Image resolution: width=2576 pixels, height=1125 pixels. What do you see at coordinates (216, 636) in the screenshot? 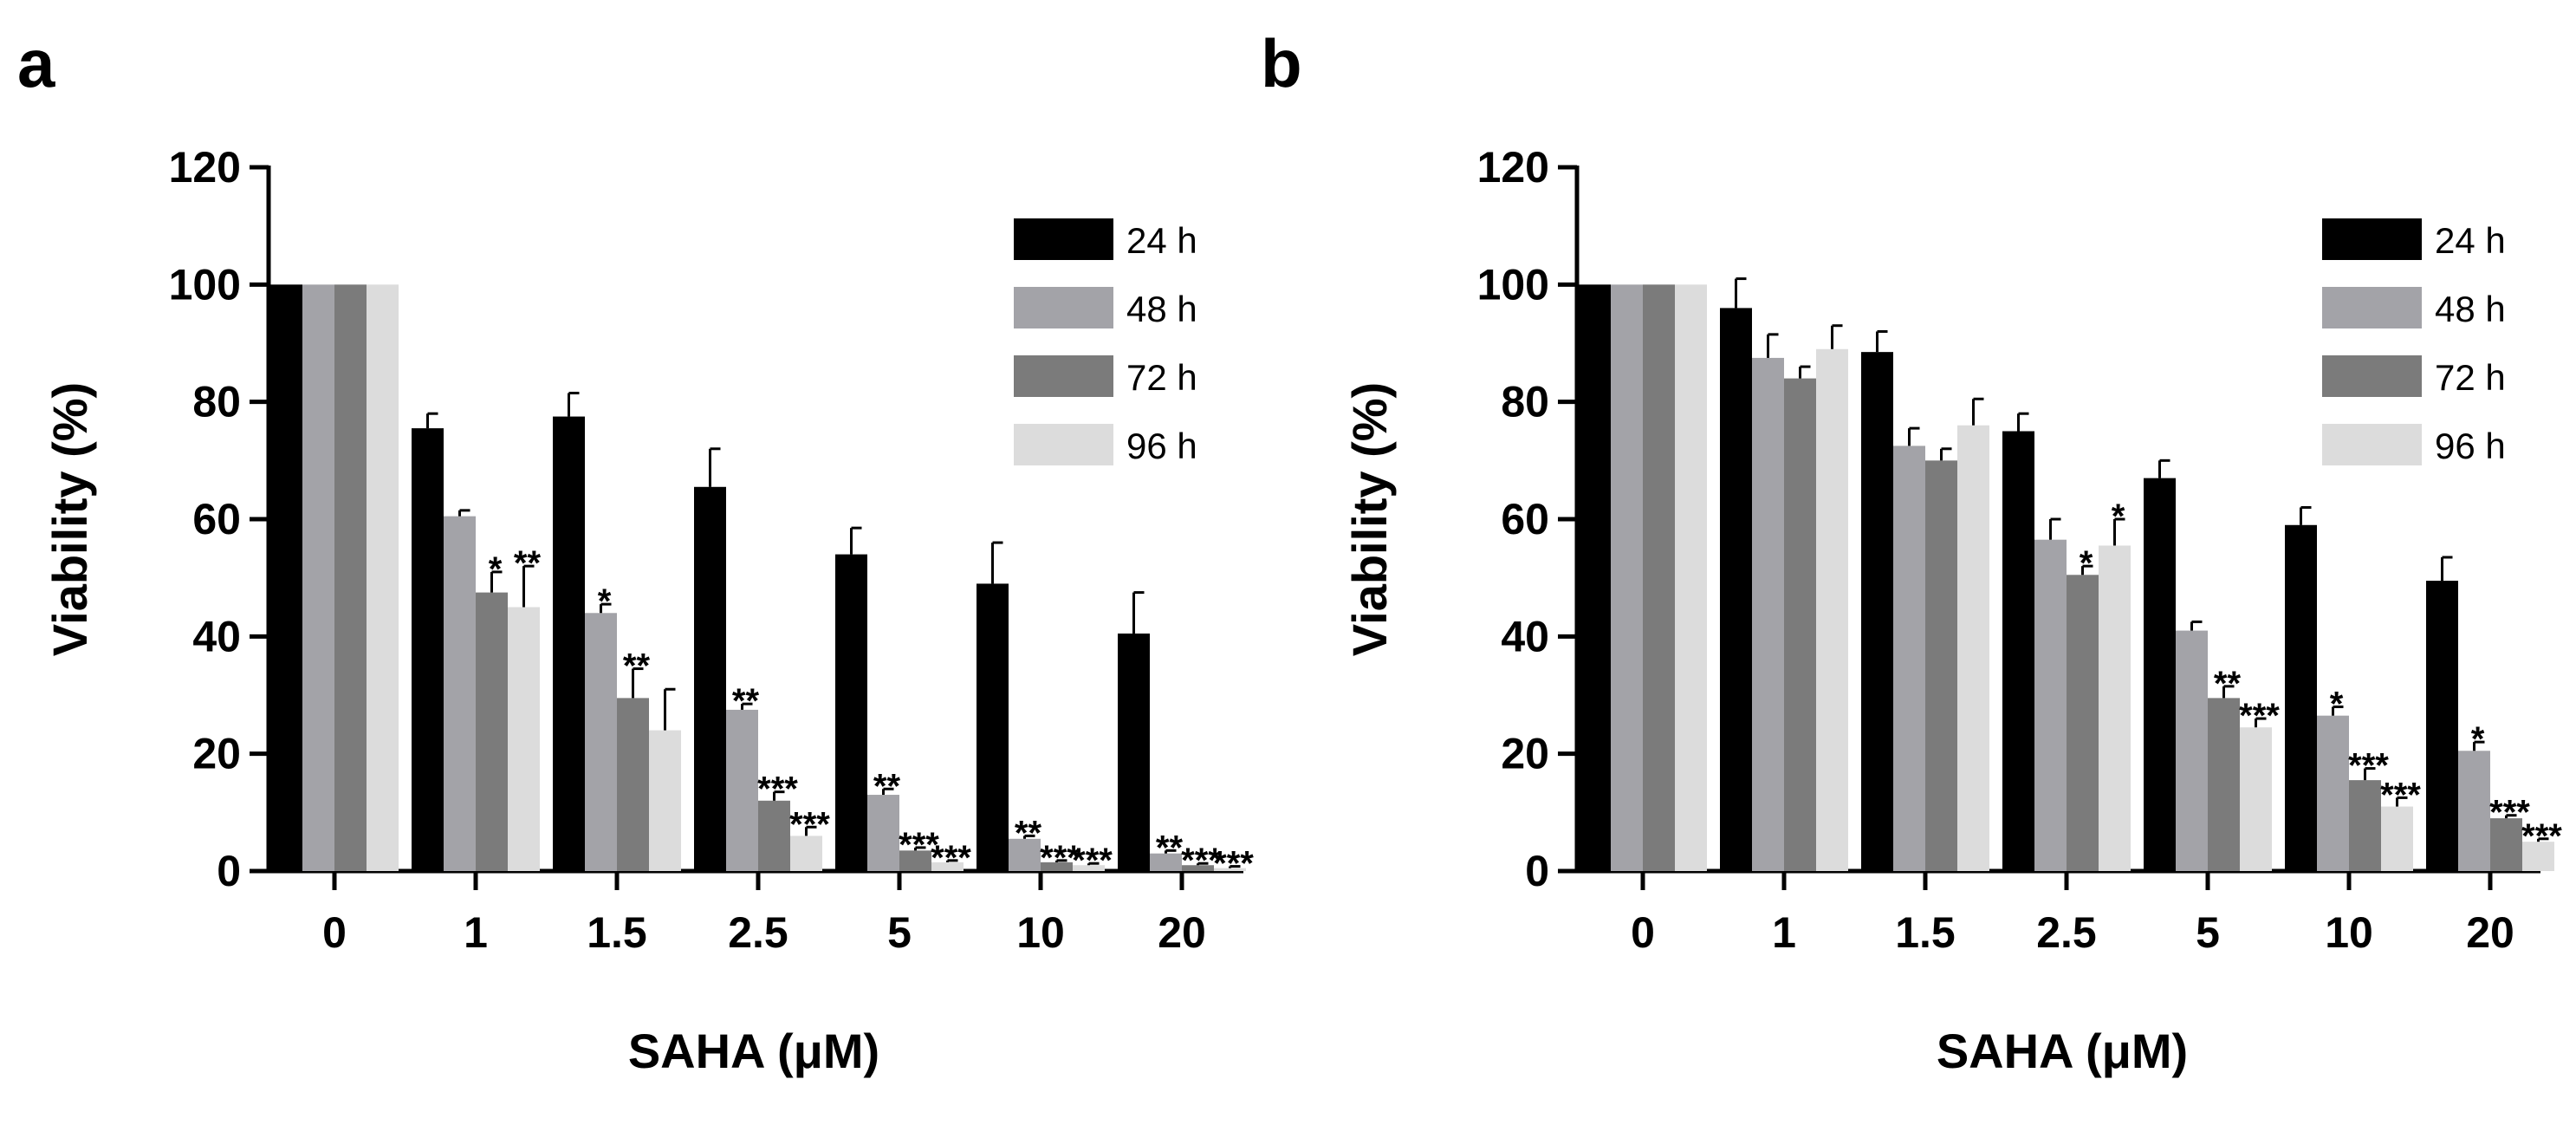
I see `y-tick-label: 40` at bounding box center [216, 636].